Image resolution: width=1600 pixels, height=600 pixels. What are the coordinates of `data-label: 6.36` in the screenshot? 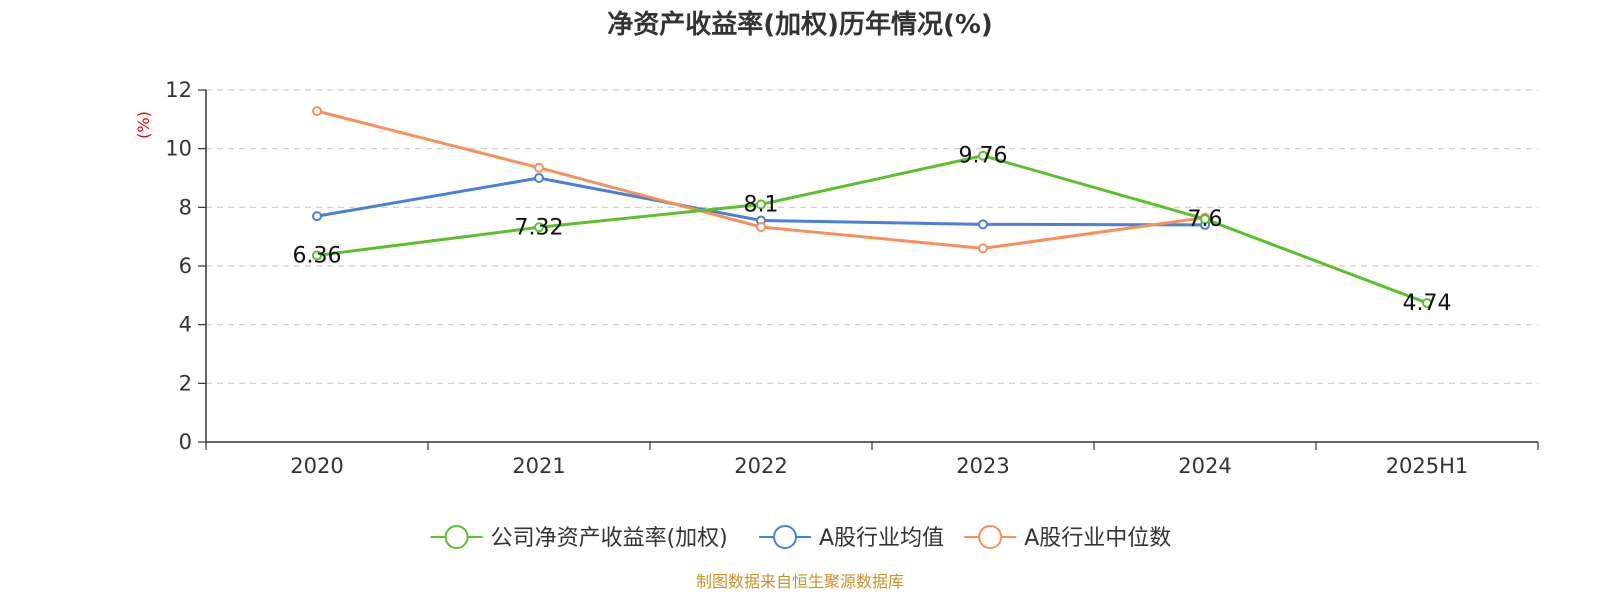 It's located at (317, 255).